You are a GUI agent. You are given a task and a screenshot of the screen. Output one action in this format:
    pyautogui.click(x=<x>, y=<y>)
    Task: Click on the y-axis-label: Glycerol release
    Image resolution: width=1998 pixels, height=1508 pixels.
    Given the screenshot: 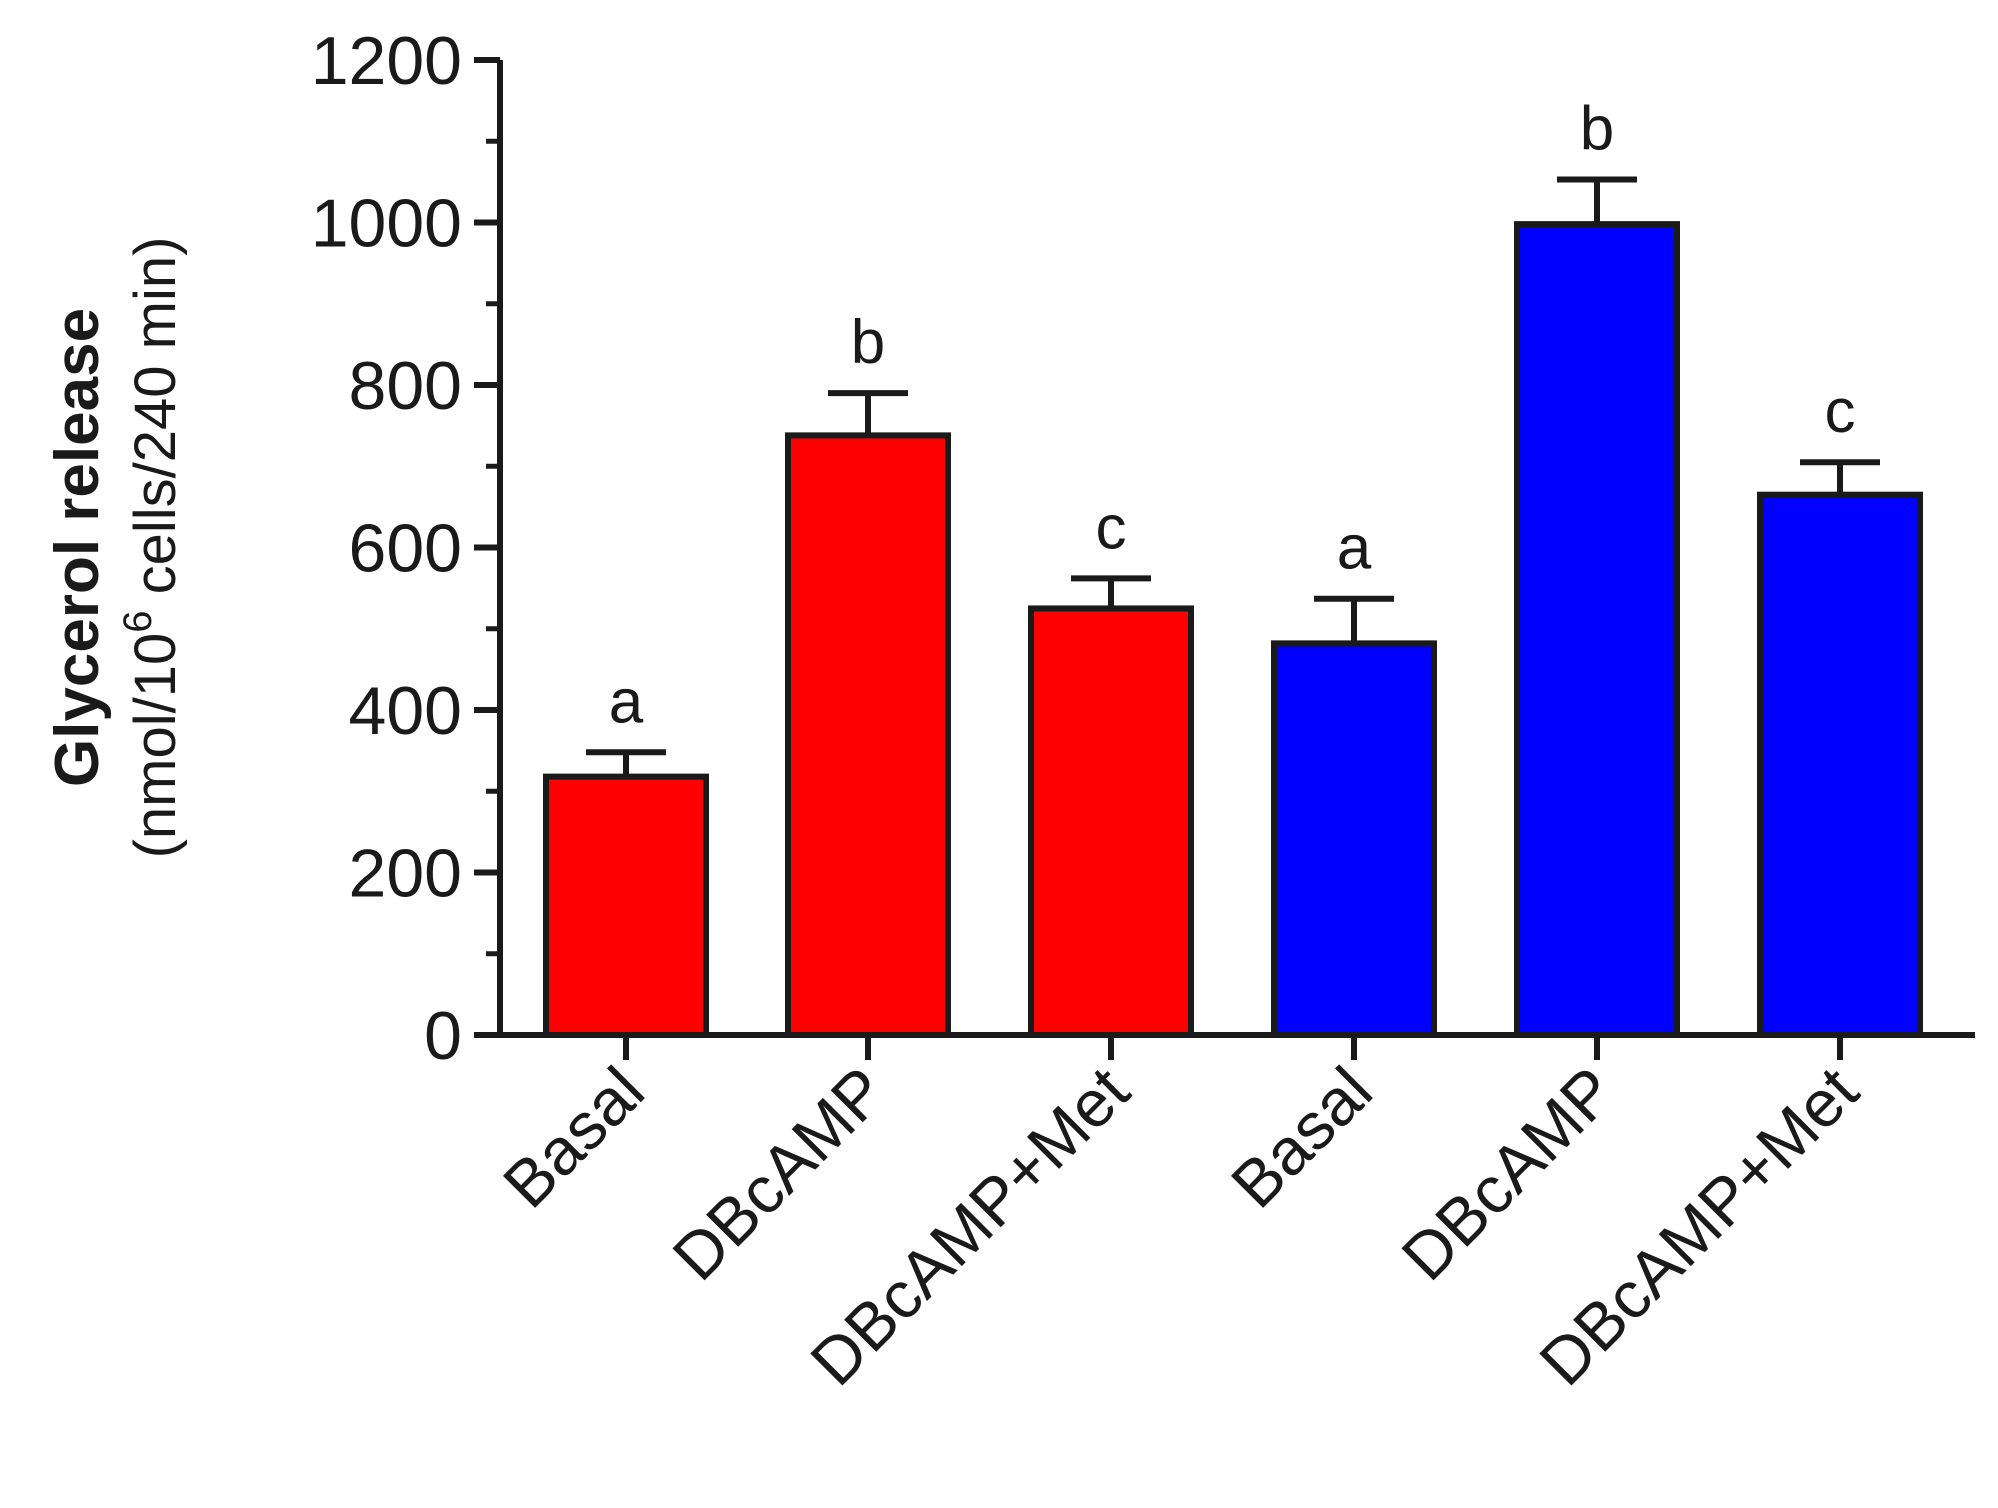 What is the action you would take?
    pyautogui.click(x=77, y=547)
    